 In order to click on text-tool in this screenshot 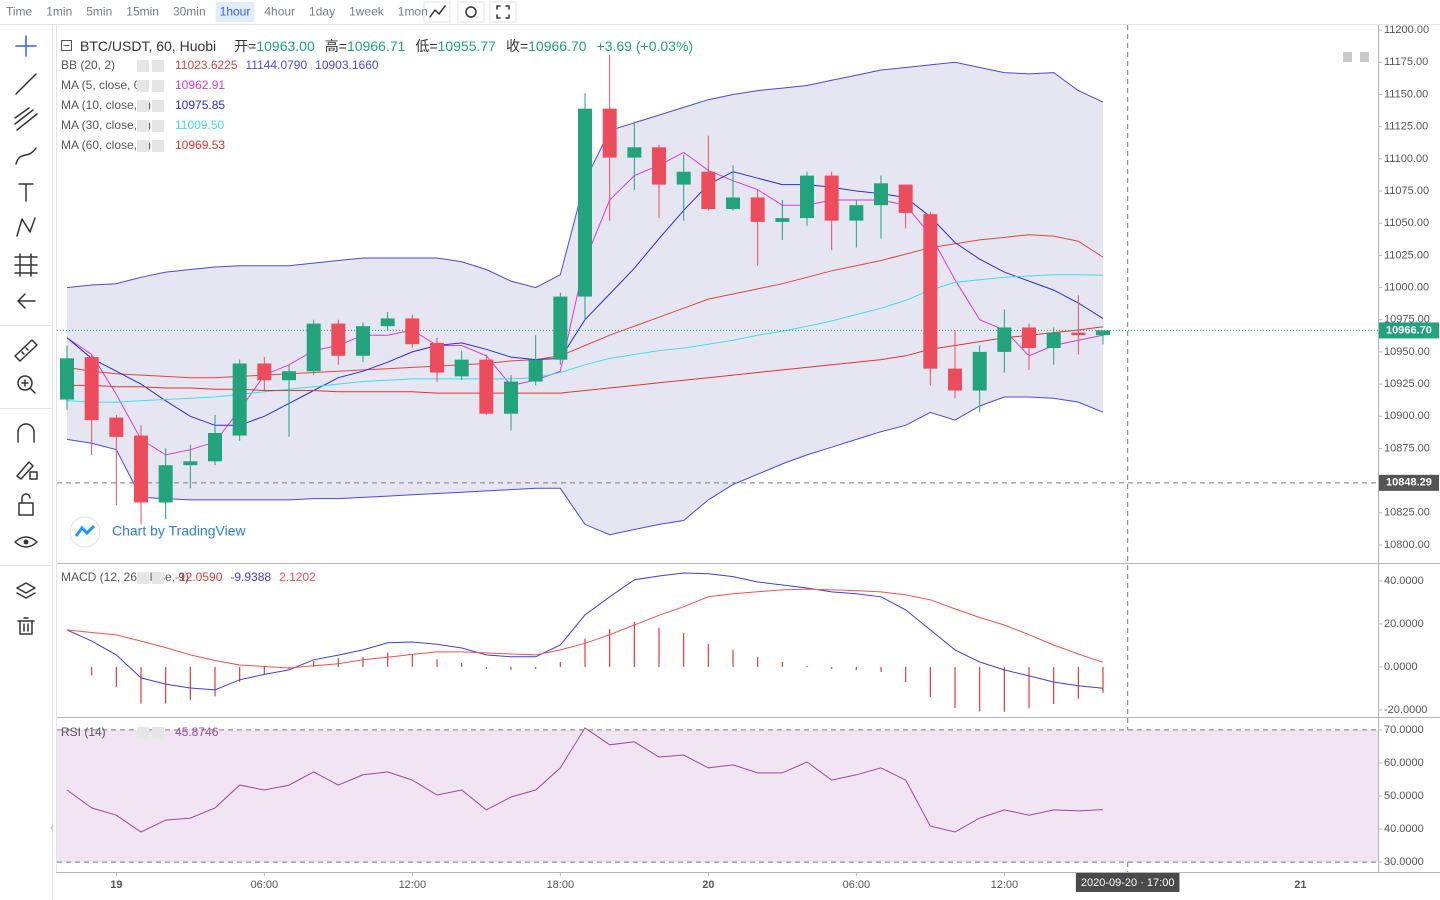, I will do `click(26, 192)`.